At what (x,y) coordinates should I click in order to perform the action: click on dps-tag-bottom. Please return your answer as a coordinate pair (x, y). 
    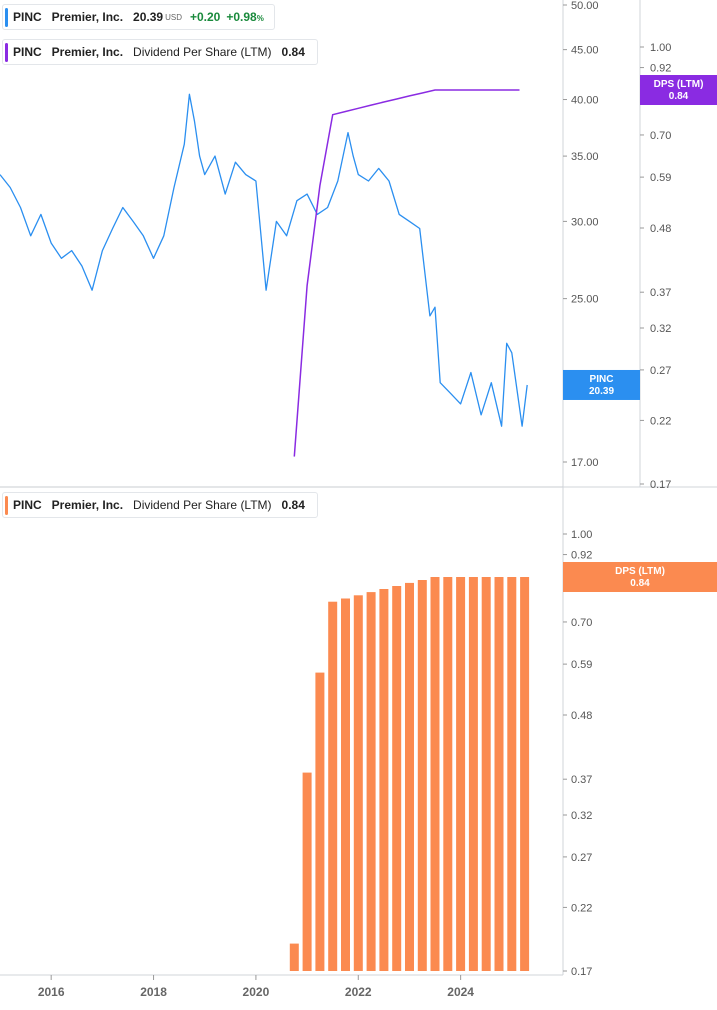
    Looking at the image, I should click on (640, 576).